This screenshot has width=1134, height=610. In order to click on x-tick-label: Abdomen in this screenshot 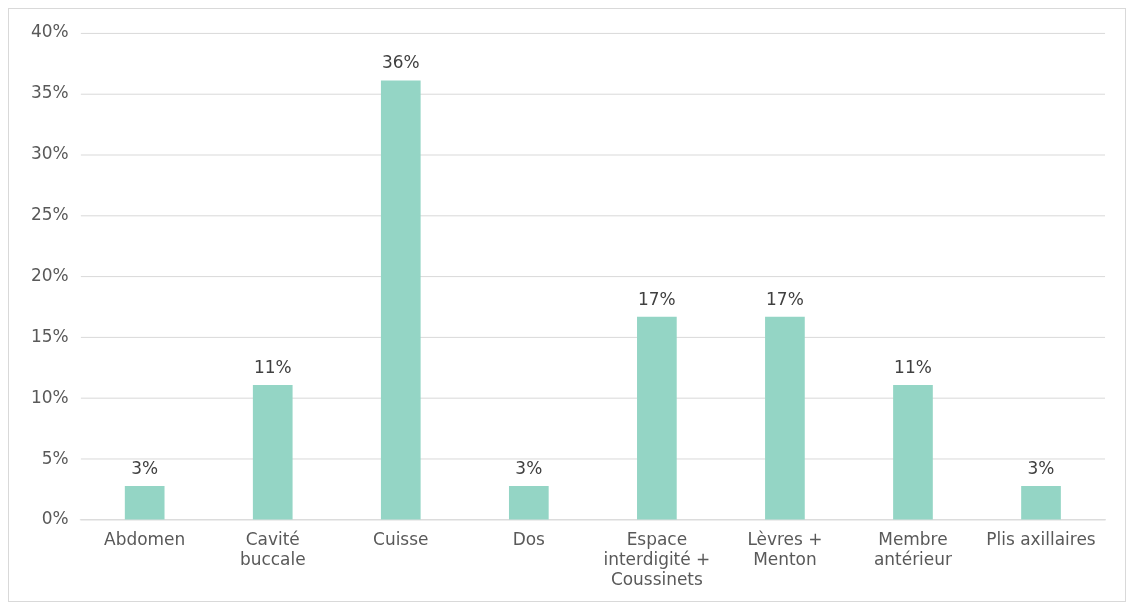, I will do `click(145, 538)`.